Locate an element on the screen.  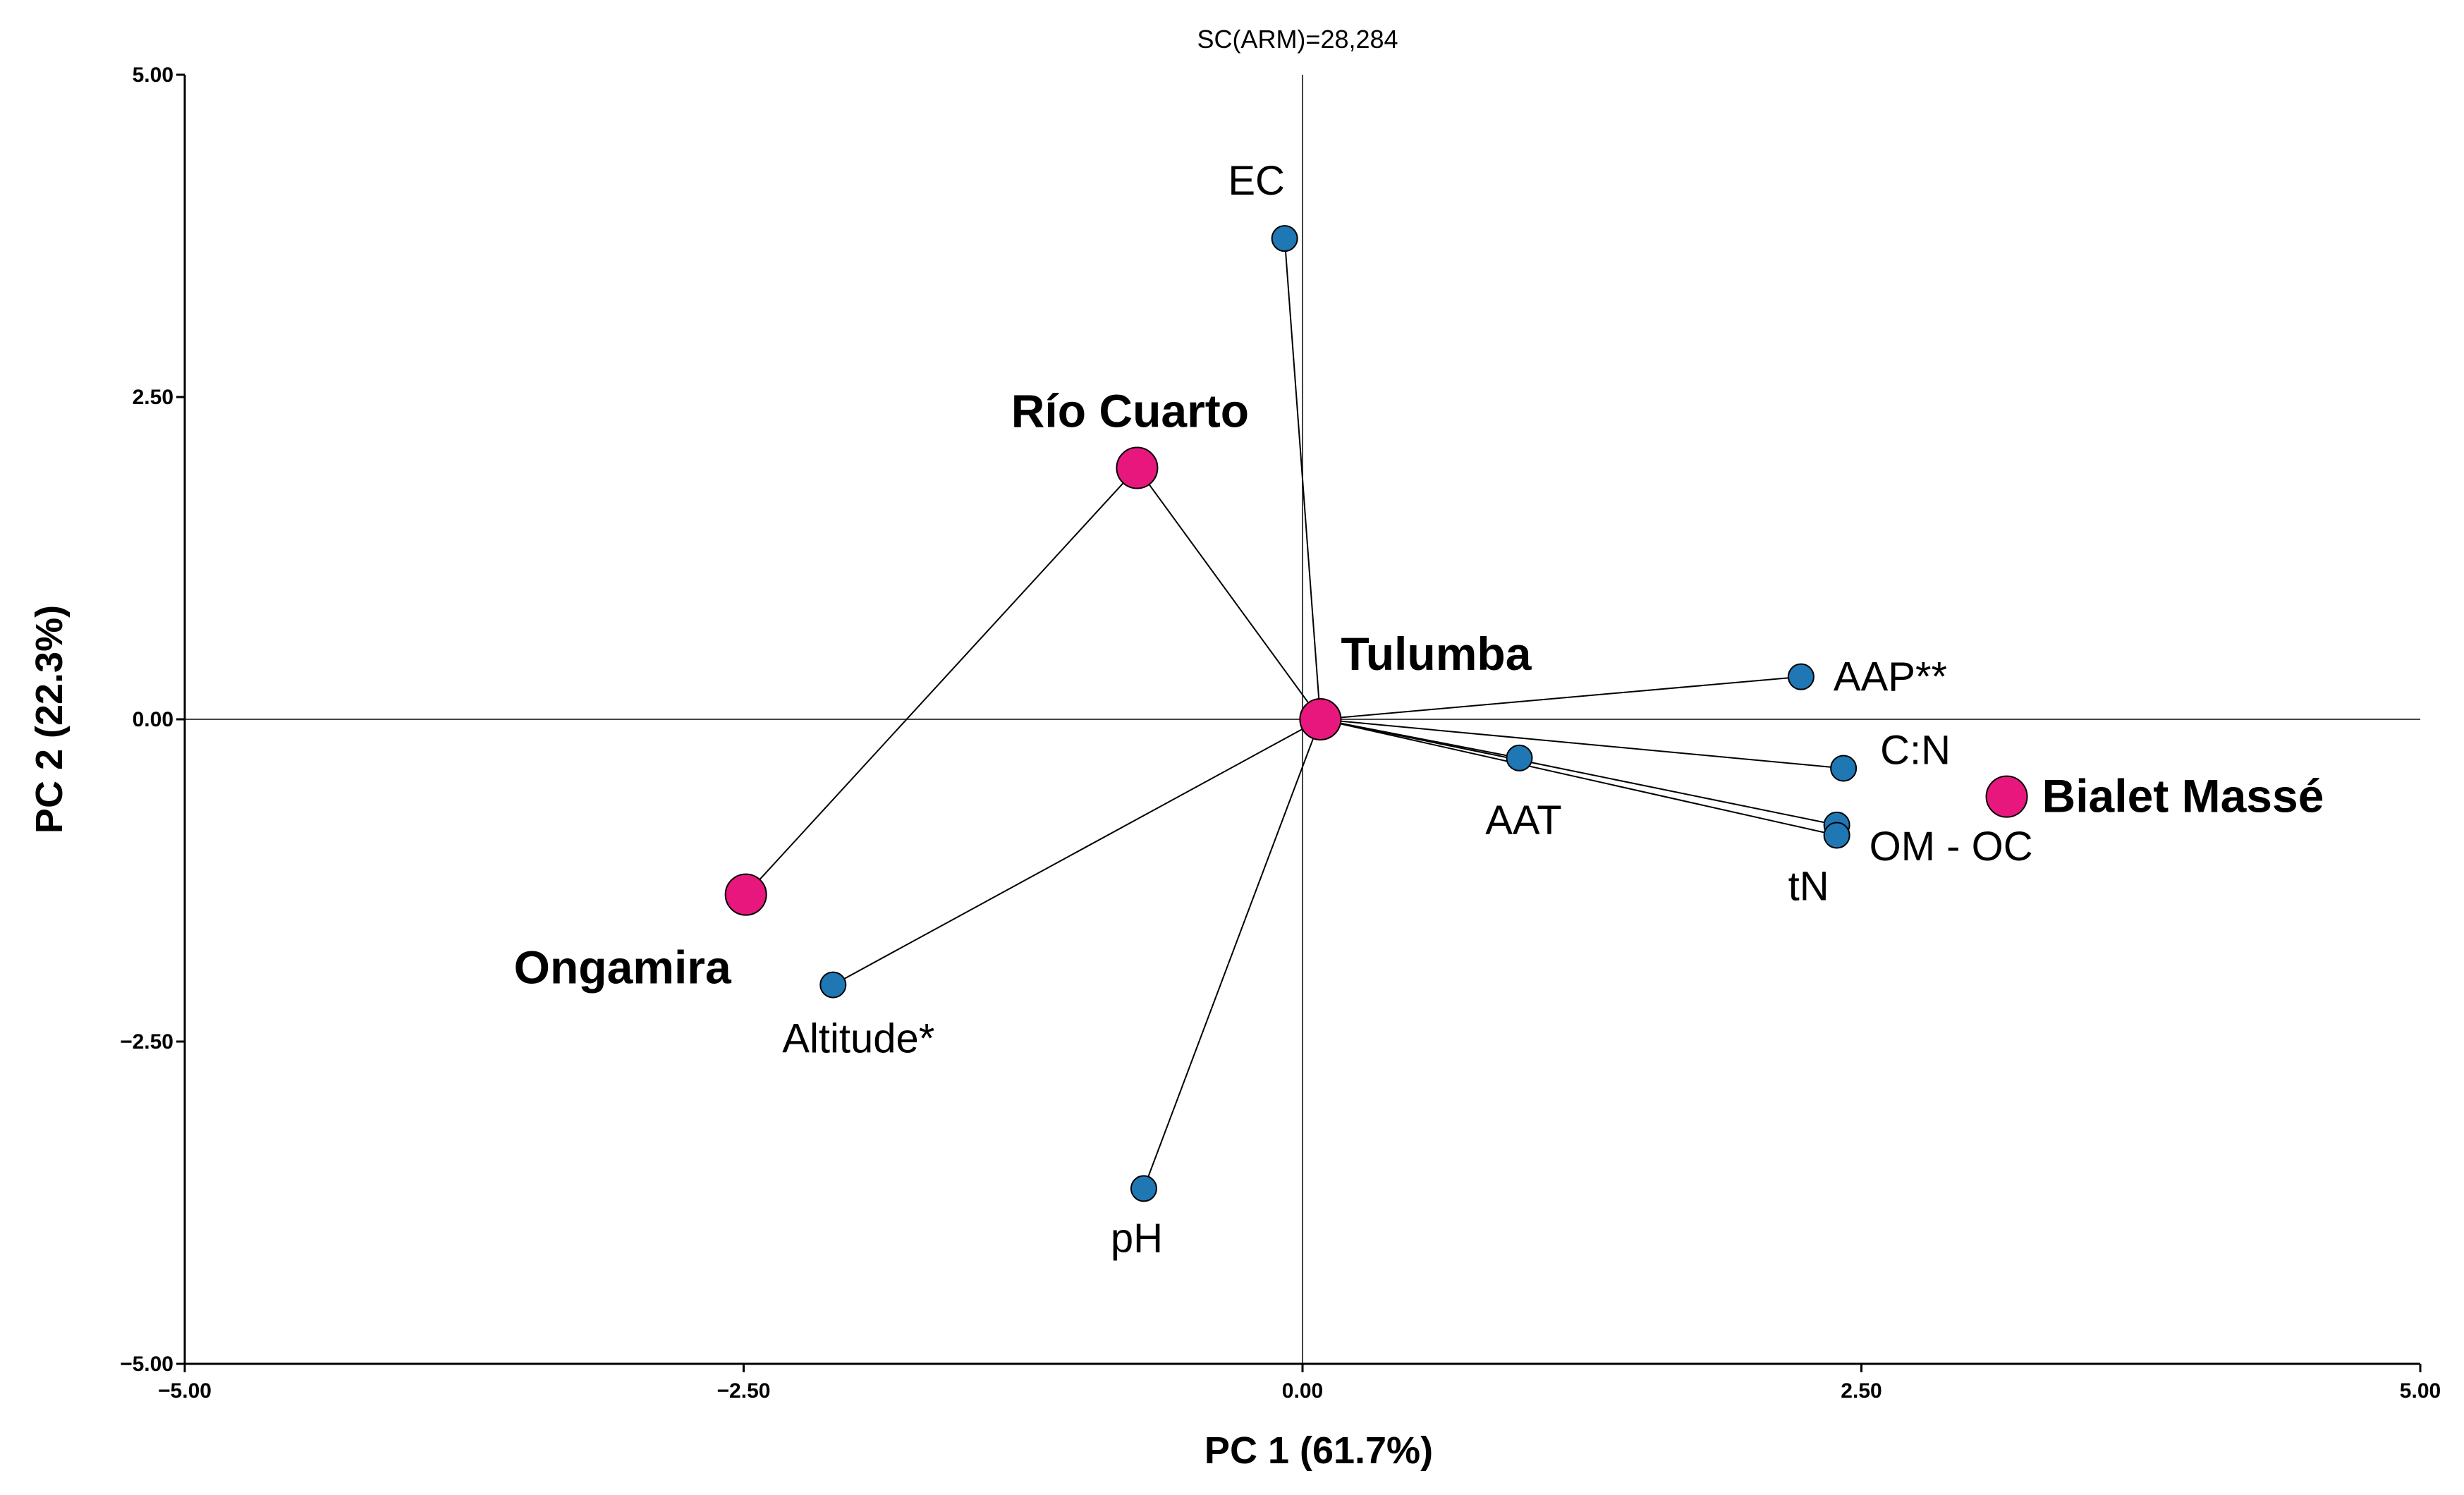
connector-aap is located at coordinates (1560, 698).